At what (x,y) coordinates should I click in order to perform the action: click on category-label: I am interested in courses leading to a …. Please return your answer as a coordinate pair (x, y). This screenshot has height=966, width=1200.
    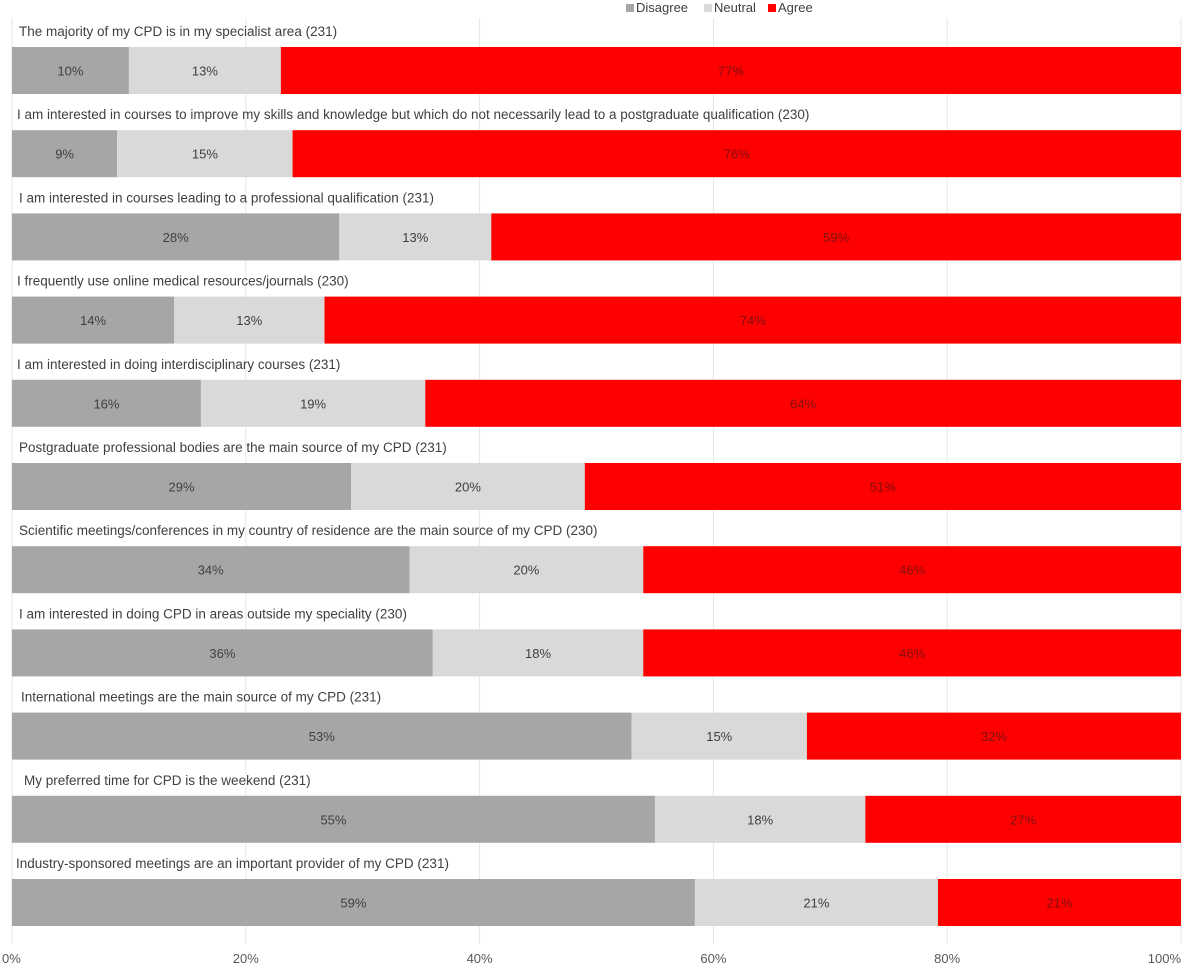
    Looking at the image, I should click on (226, 197).